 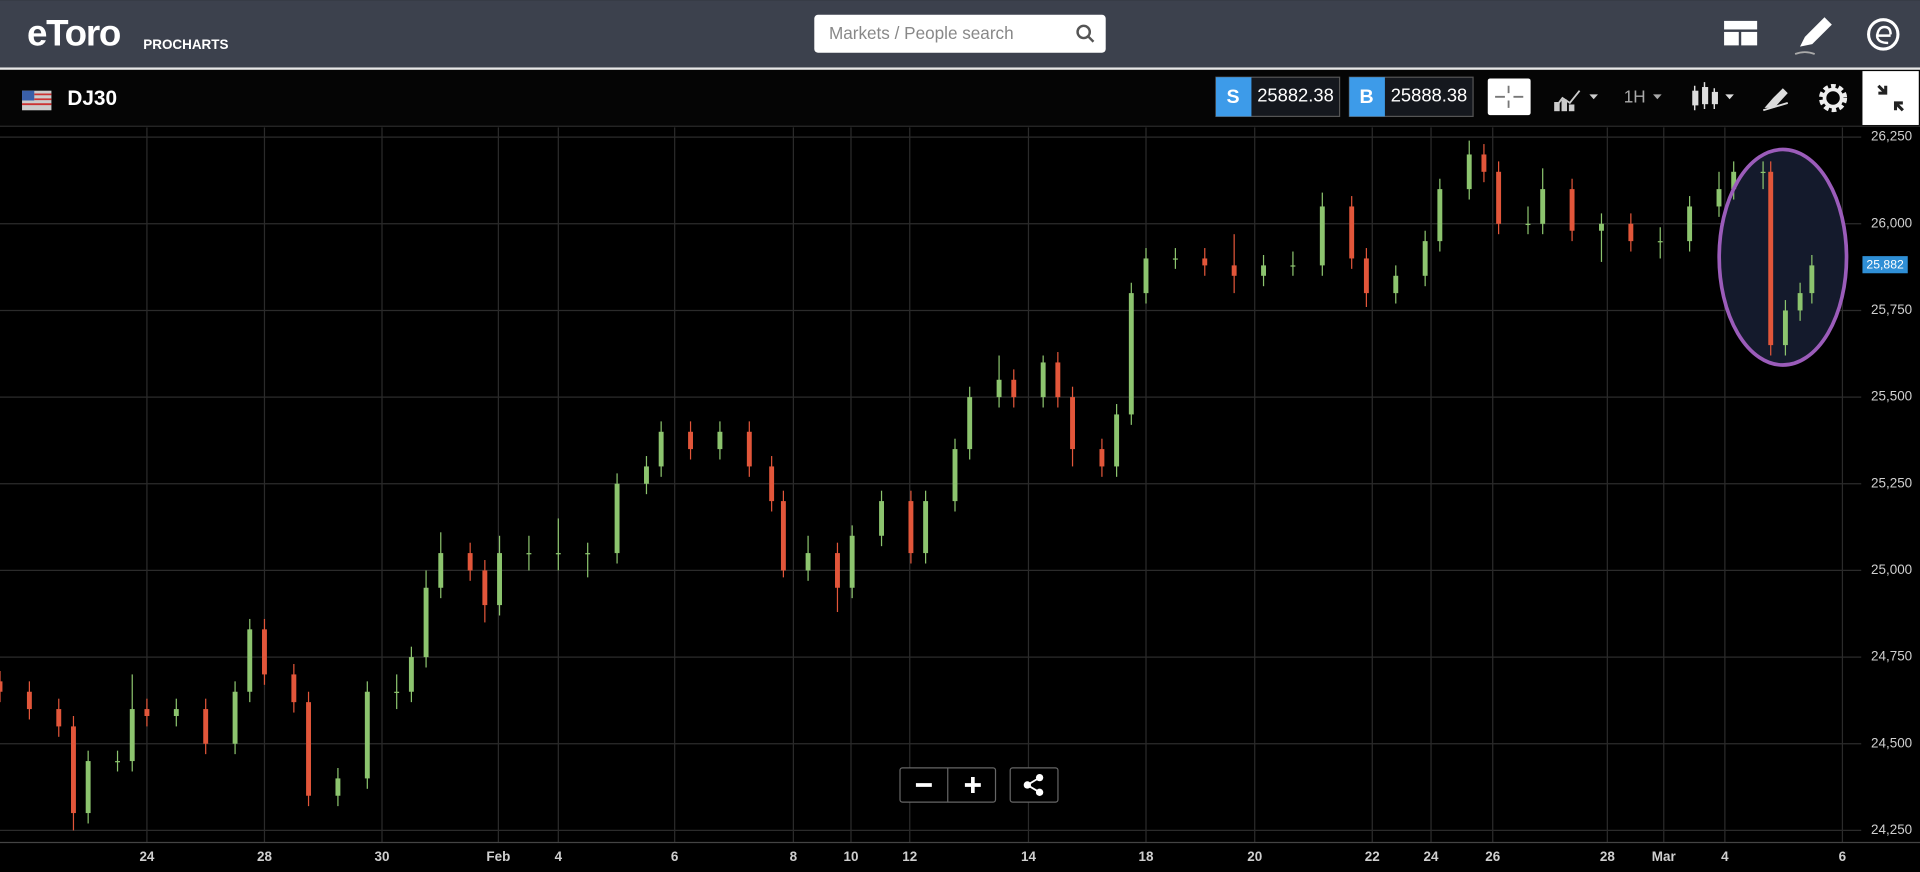 I want to click on x-tick-label: 28, so click(x=1607, y=856).